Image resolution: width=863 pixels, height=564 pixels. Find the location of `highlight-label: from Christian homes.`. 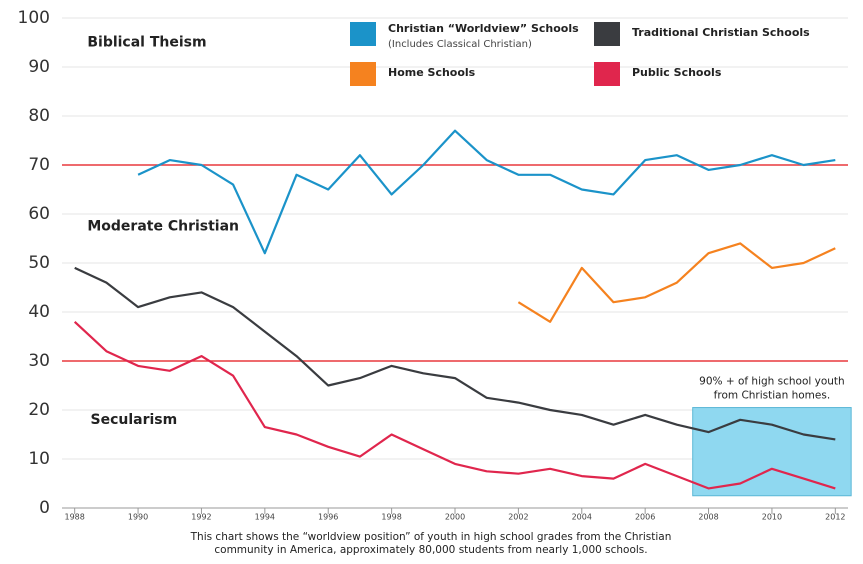

highlight-label: from Christian homes. is located at coordinates (772, 396).